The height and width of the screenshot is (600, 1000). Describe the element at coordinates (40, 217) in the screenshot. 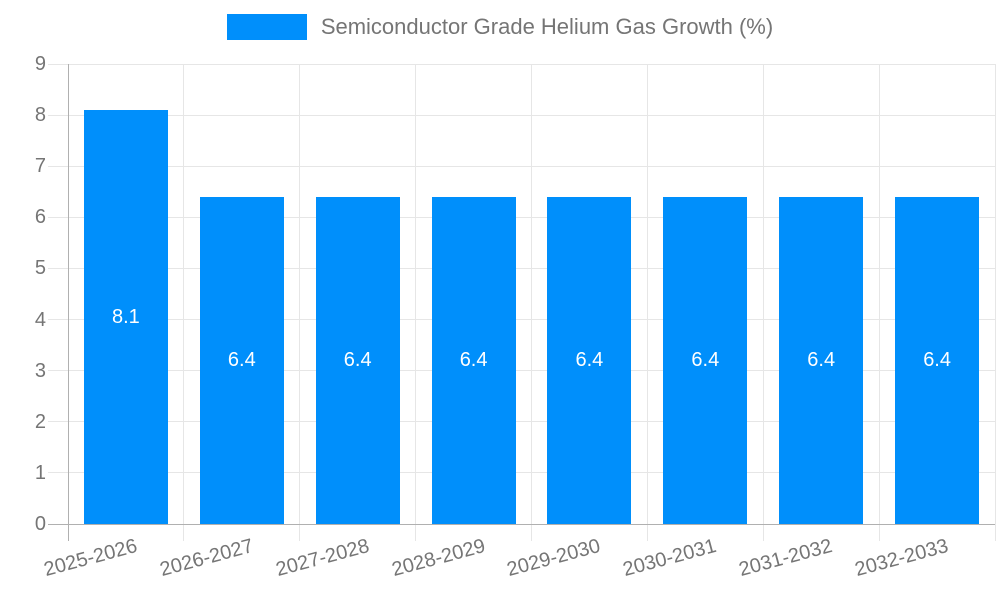

I see `y-axis-tick-label: 6` at that location.